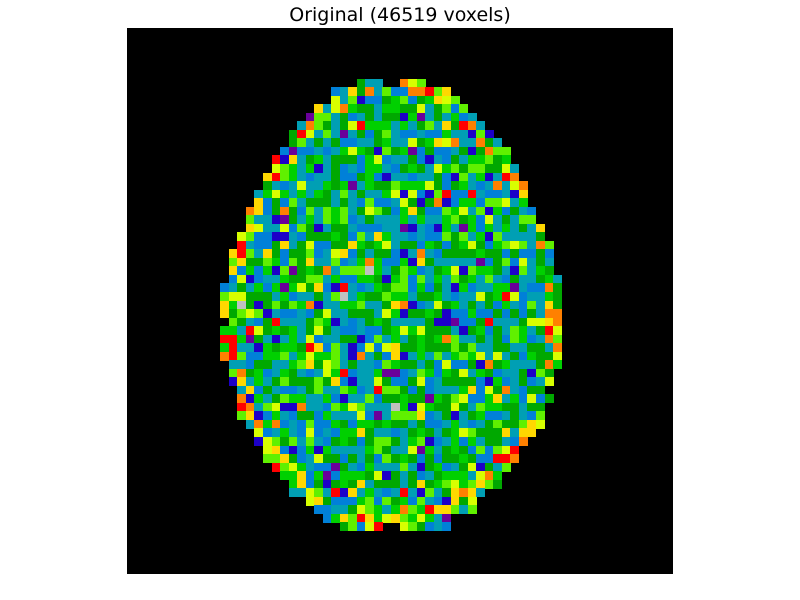  I want to click on figure-title: Original (46519 voxels), so click(400, 15).